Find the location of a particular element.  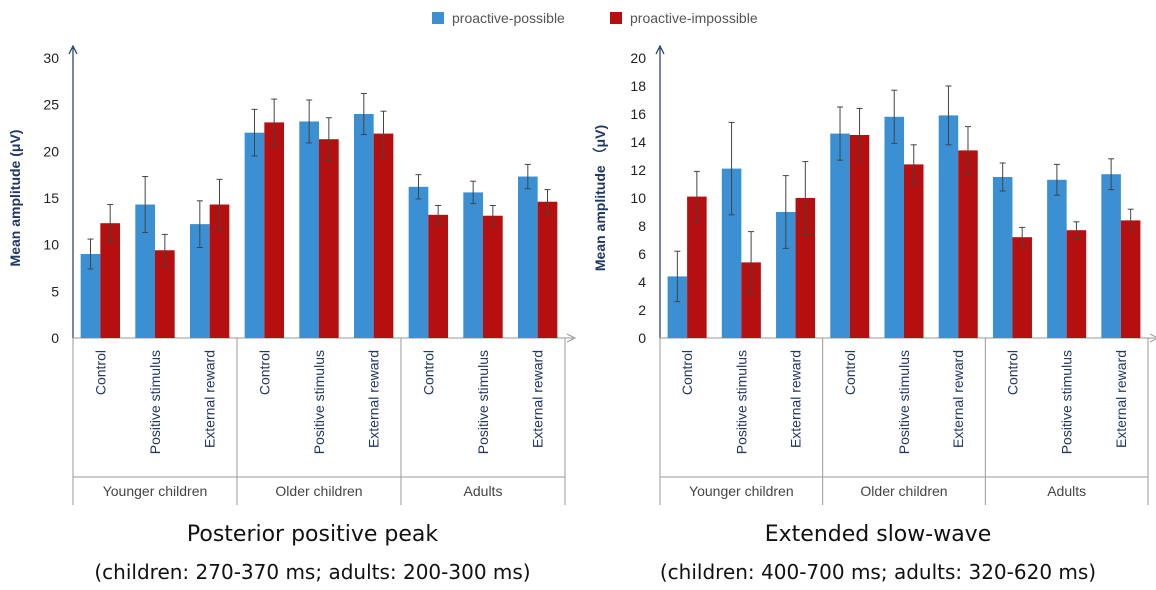

y-tick-label: 8 is located at coordinates (642, 226).